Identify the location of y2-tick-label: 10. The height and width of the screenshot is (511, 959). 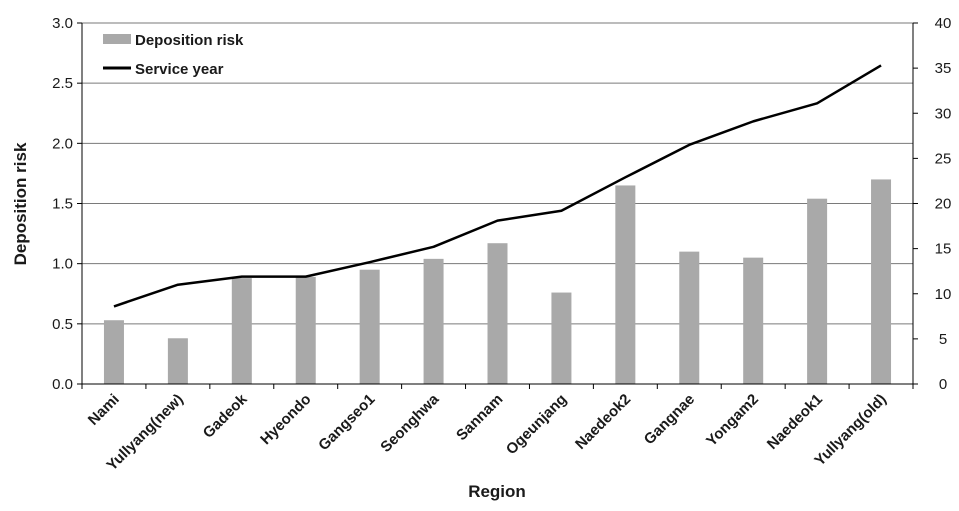
(943, 294).